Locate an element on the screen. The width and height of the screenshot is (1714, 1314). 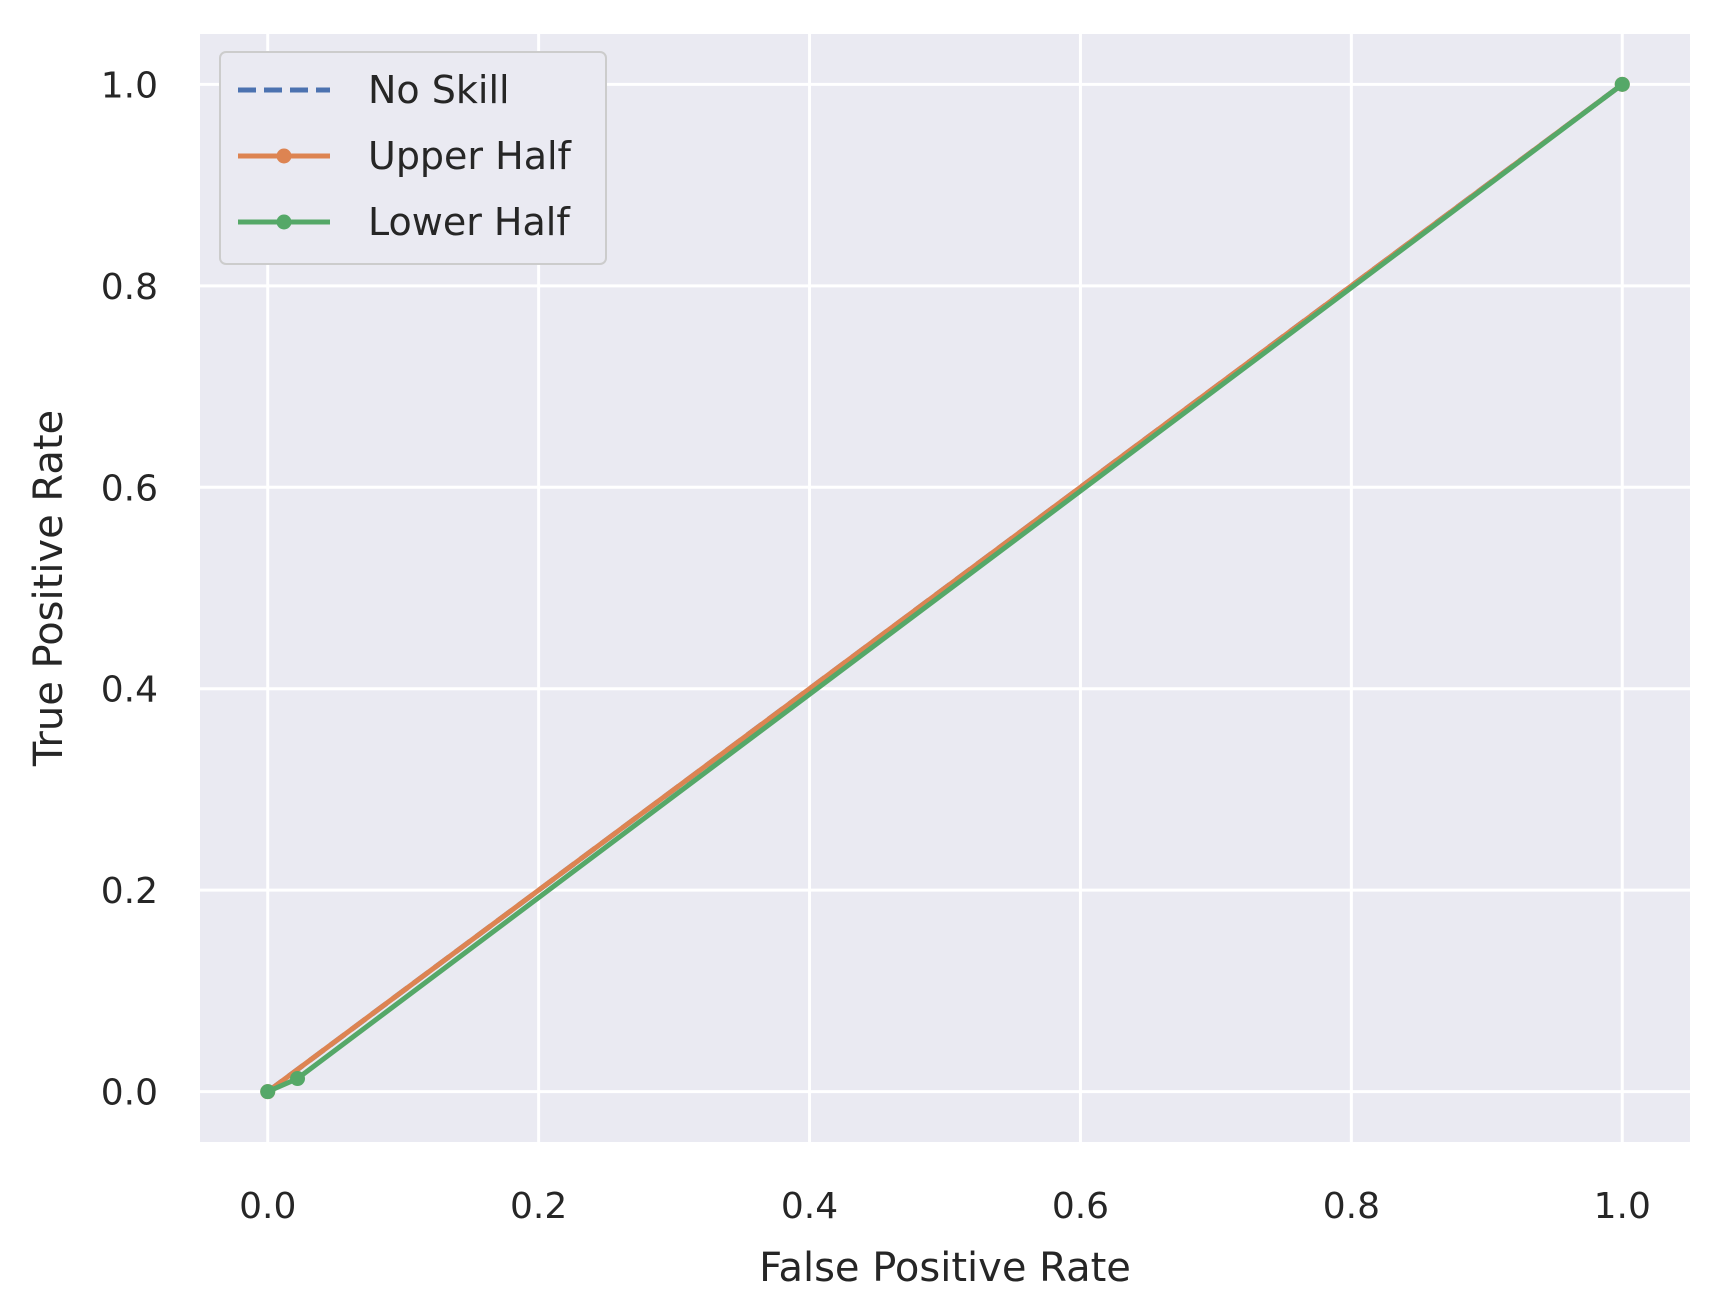
legend-label: Upper Half is located at coordinates (470, 156).